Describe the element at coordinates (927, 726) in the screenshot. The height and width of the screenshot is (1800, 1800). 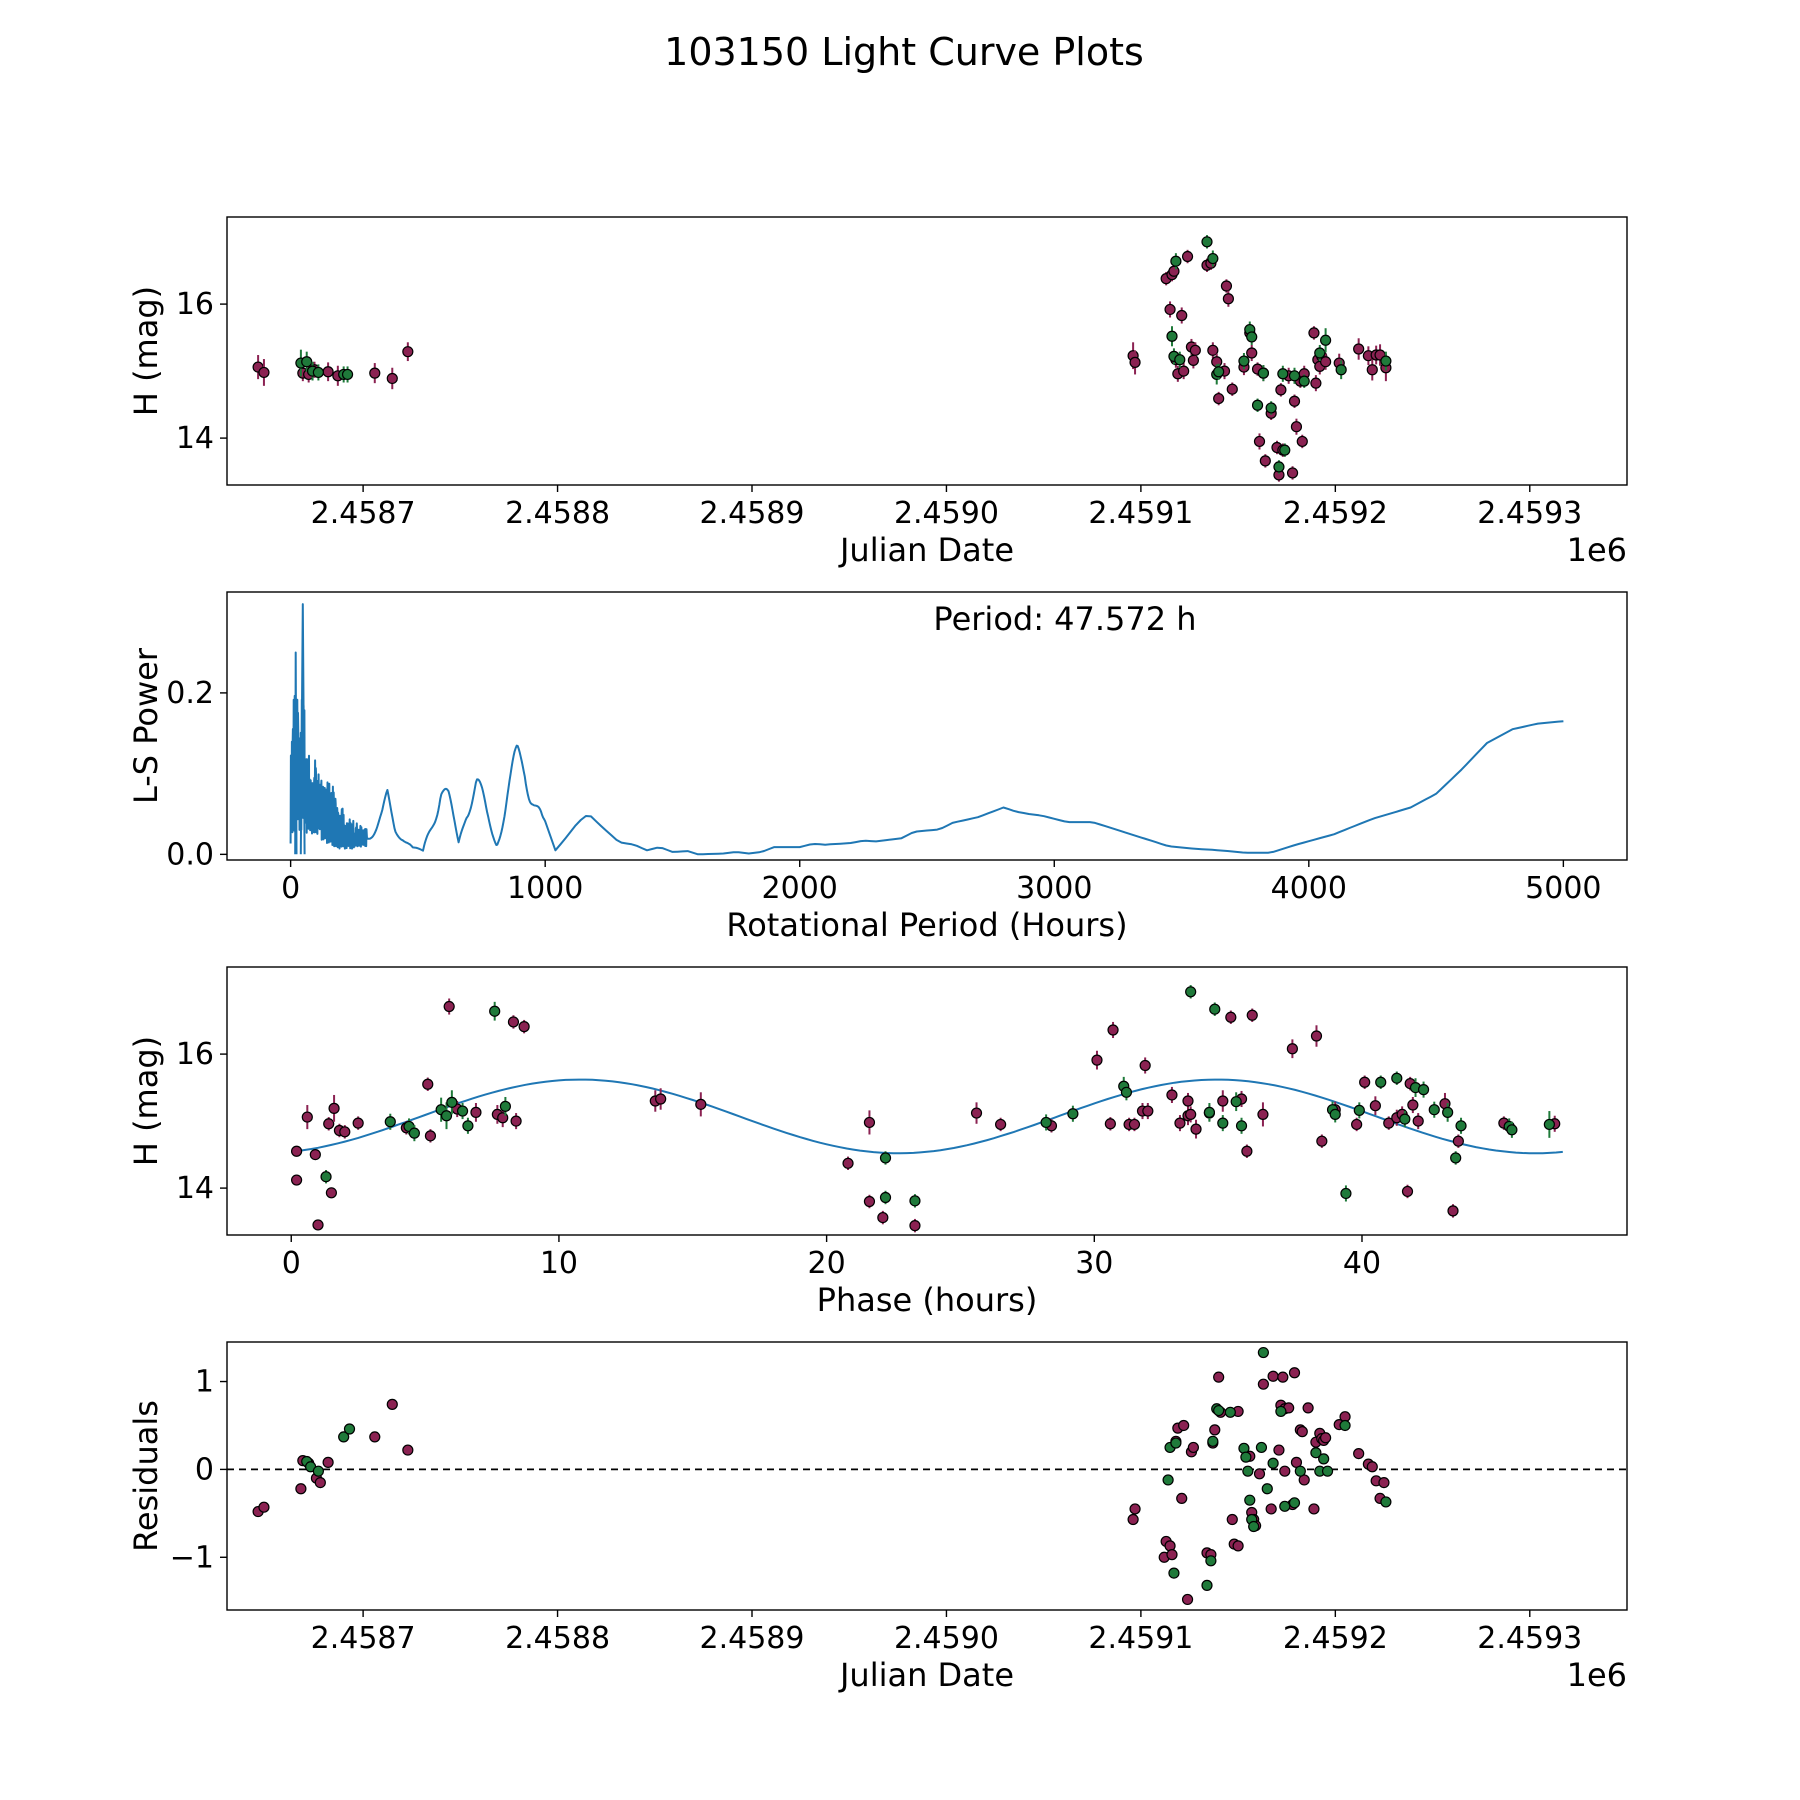
I see `periodogram-frame` at that location.